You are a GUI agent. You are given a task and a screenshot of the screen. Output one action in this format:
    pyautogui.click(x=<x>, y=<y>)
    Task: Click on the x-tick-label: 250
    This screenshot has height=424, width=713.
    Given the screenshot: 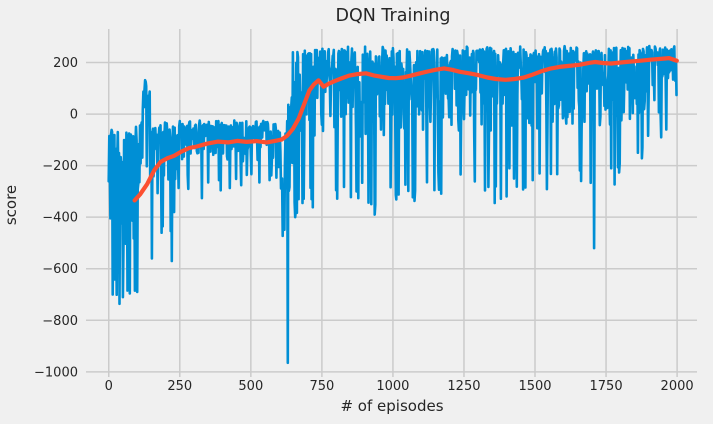 What is the action you would take?
    pyautogui.click(x=179, y=386)
    